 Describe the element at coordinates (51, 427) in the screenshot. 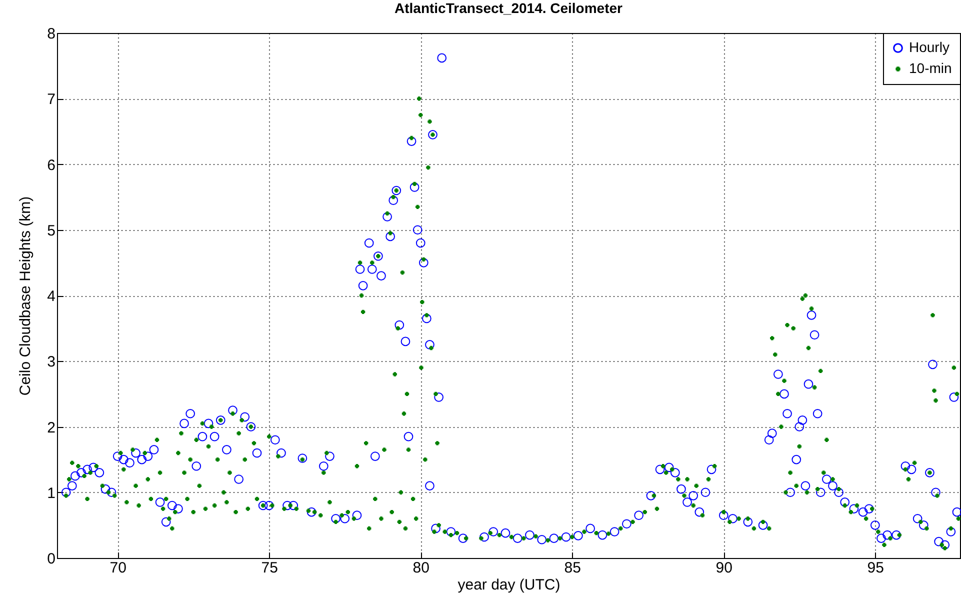

I see `y-tick-label: 2` at that location.